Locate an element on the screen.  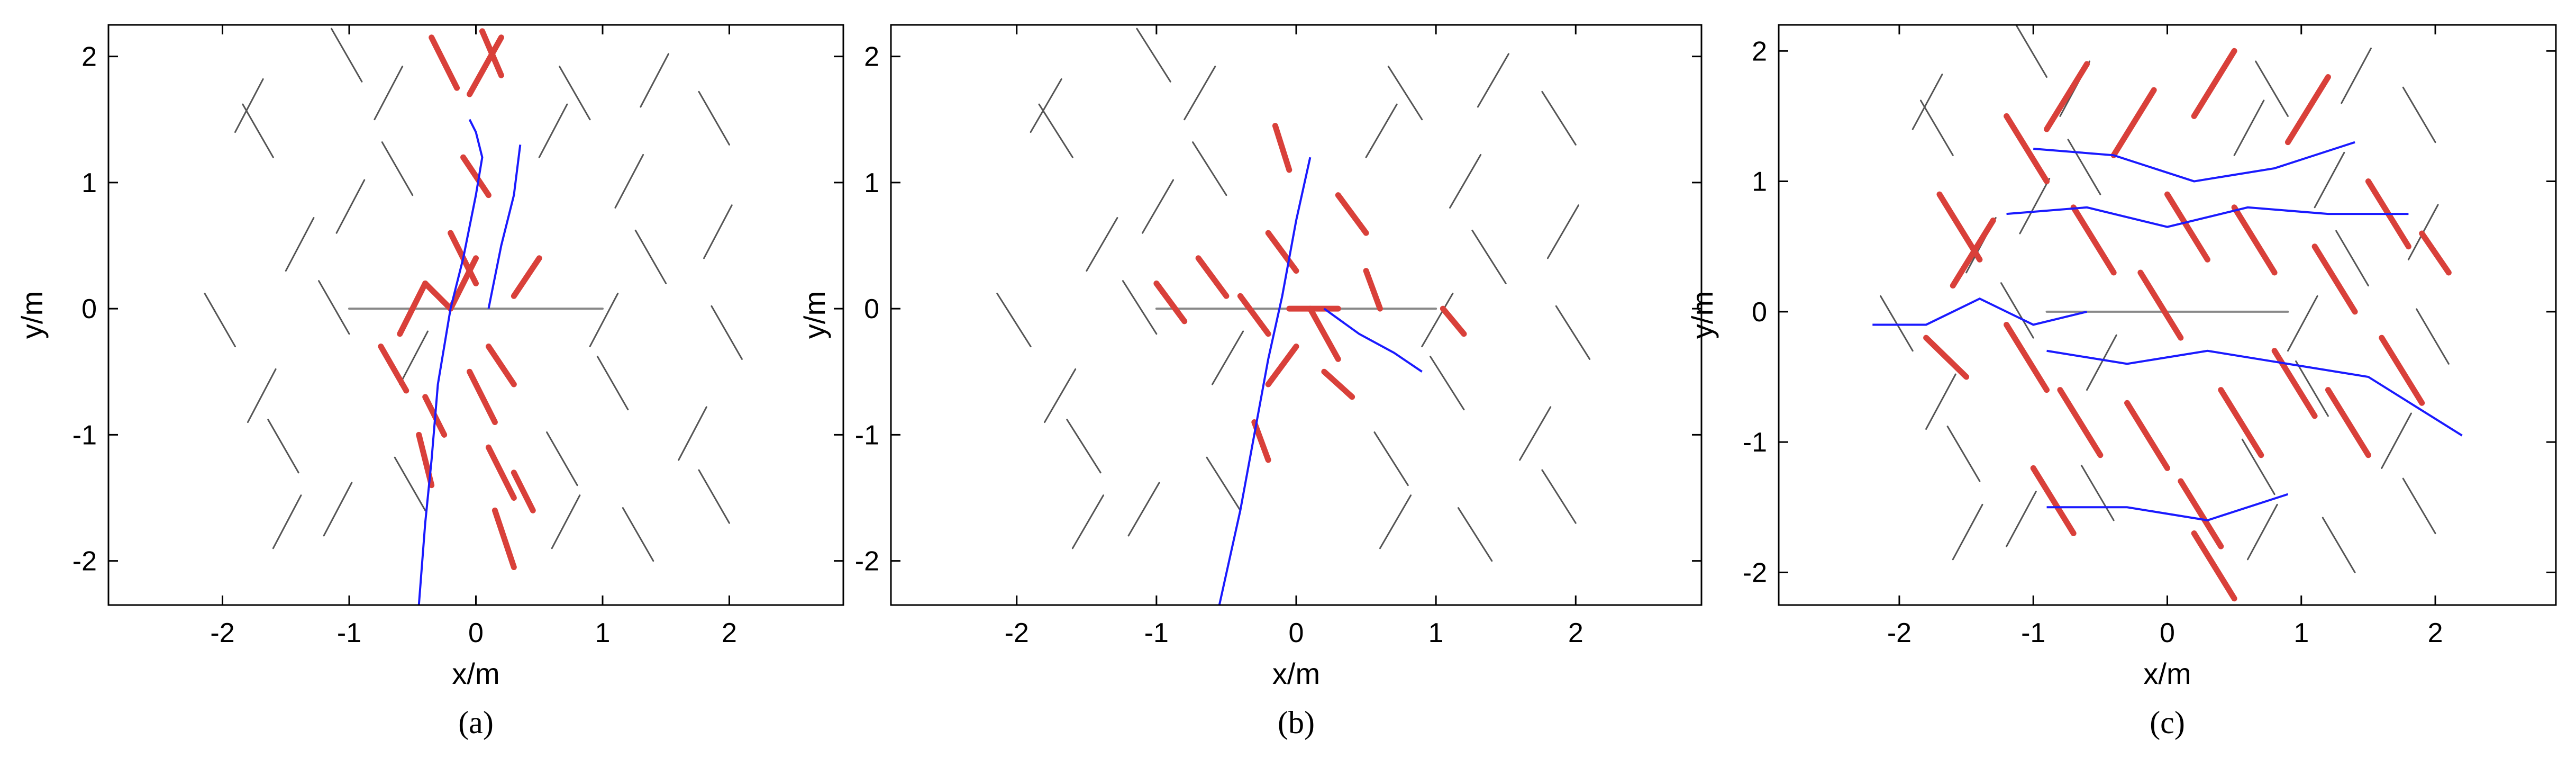
y-axis-label: y/m is located at coordinates (814, 315).